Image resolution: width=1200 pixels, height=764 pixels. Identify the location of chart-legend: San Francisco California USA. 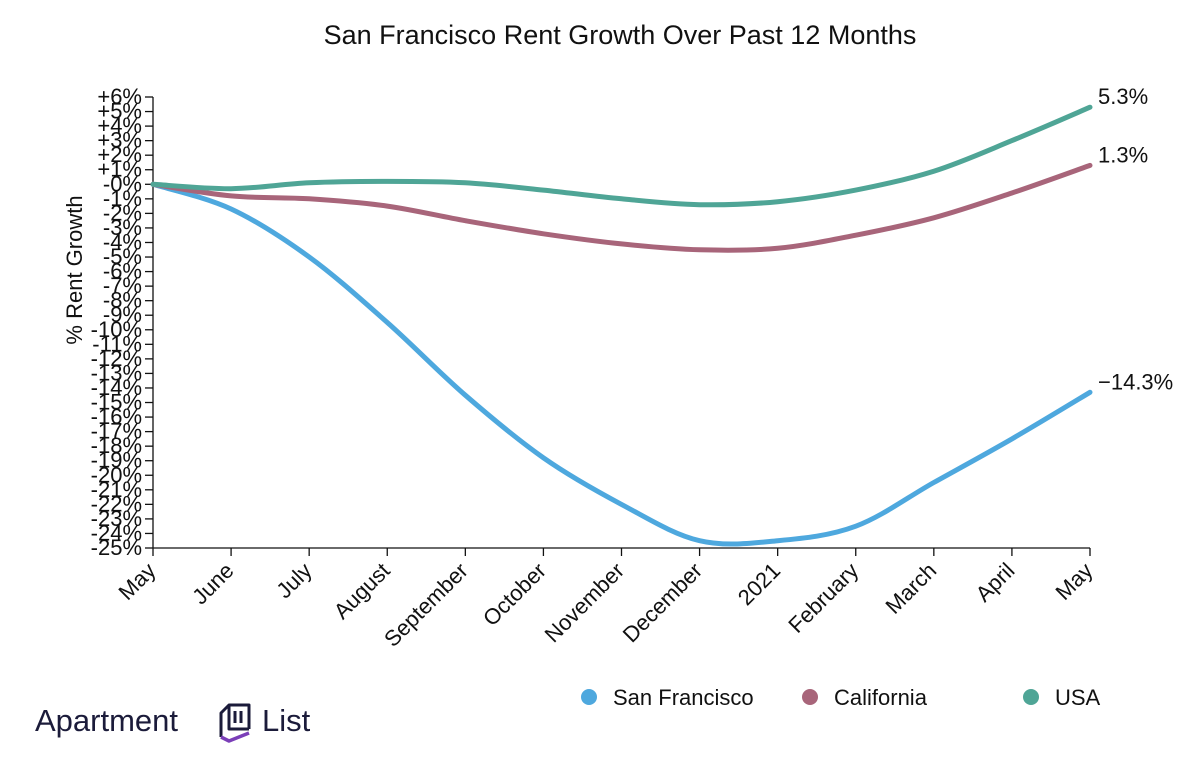
(841, 697).